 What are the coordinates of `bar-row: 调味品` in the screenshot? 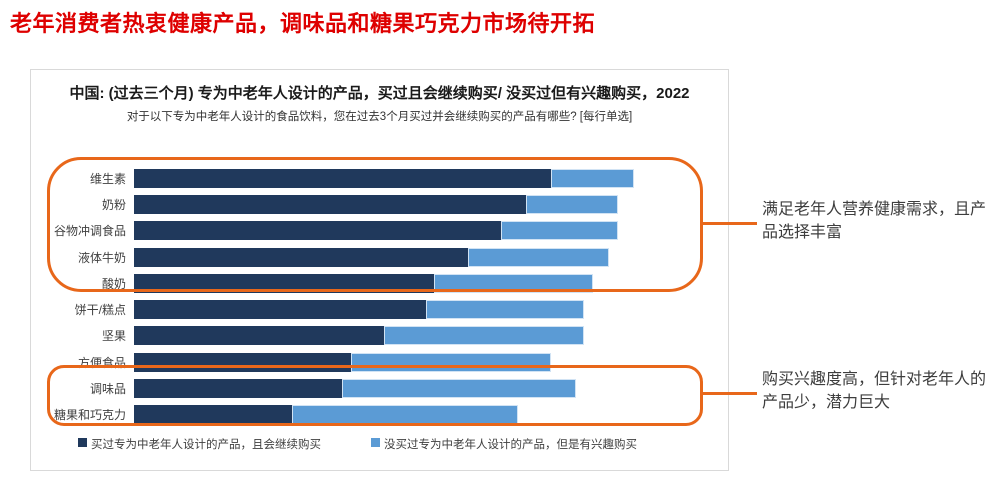 It's located at (379, 388).